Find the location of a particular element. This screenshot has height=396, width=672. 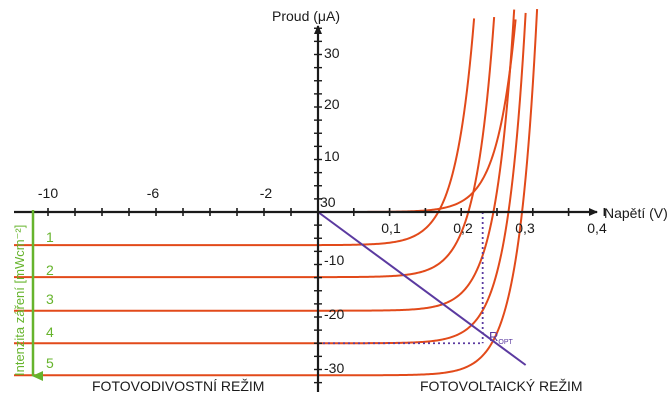

x-tick-label-0-2: 0,2 is located at coordinates (463, 228).